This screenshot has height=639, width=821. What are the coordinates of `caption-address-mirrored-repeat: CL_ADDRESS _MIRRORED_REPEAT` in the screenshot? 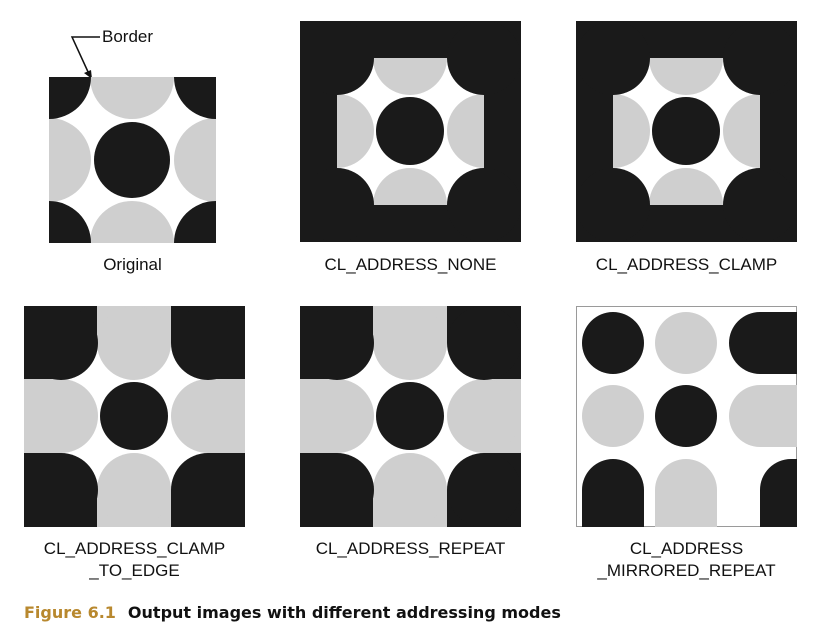 It's located at (686, 560).